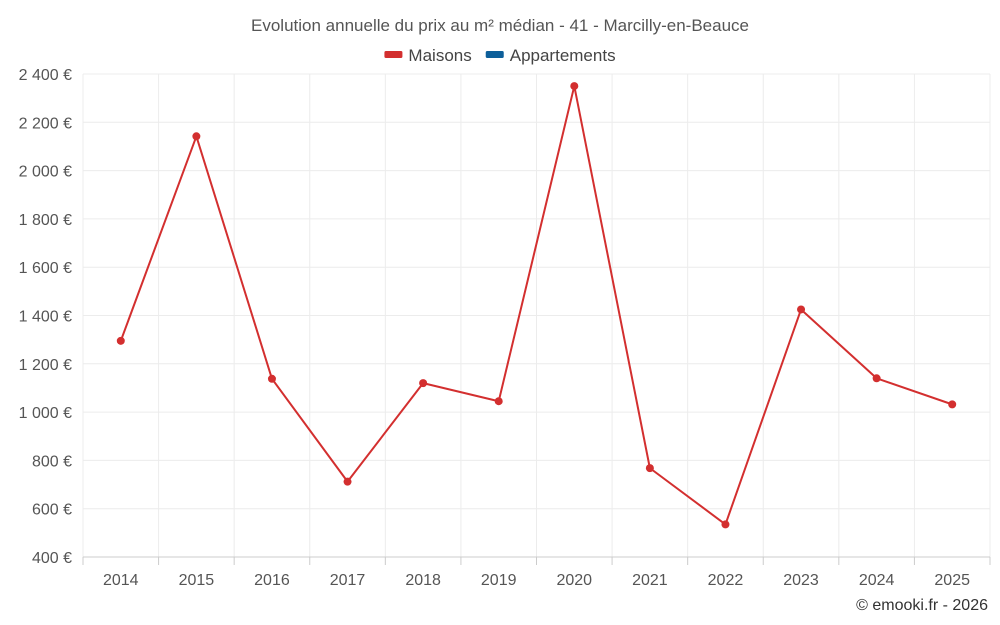 Image resolution: width=1000 pixels, height=625 pixels. I want to click on y-tick-label: 2 000 €, so click(45, 172).